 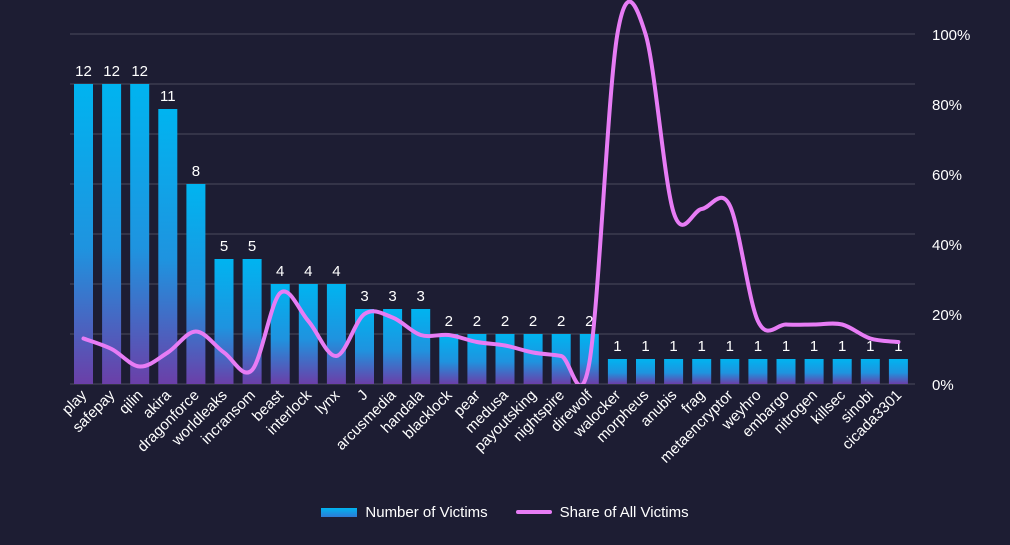 What do you see at coordinates (392, 296) in the screenshot?
I see `data-label-arcusmedia: 3` at bounding box center [392, 296].